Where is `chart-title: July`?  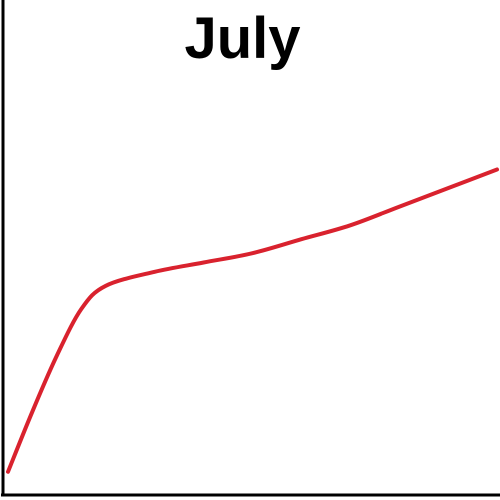
chart-title: July is located at coordinates (242, 38).